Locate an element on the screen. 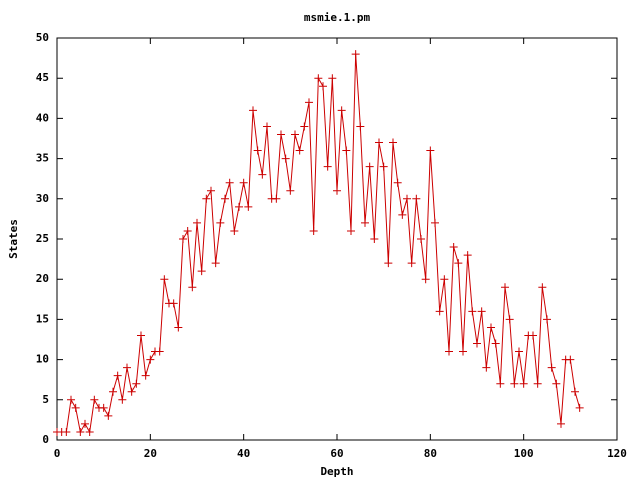 Image resolution: width=640 pixels, height=480 pixels. x-tick-label: 0 is located at coordinates (57, 453).